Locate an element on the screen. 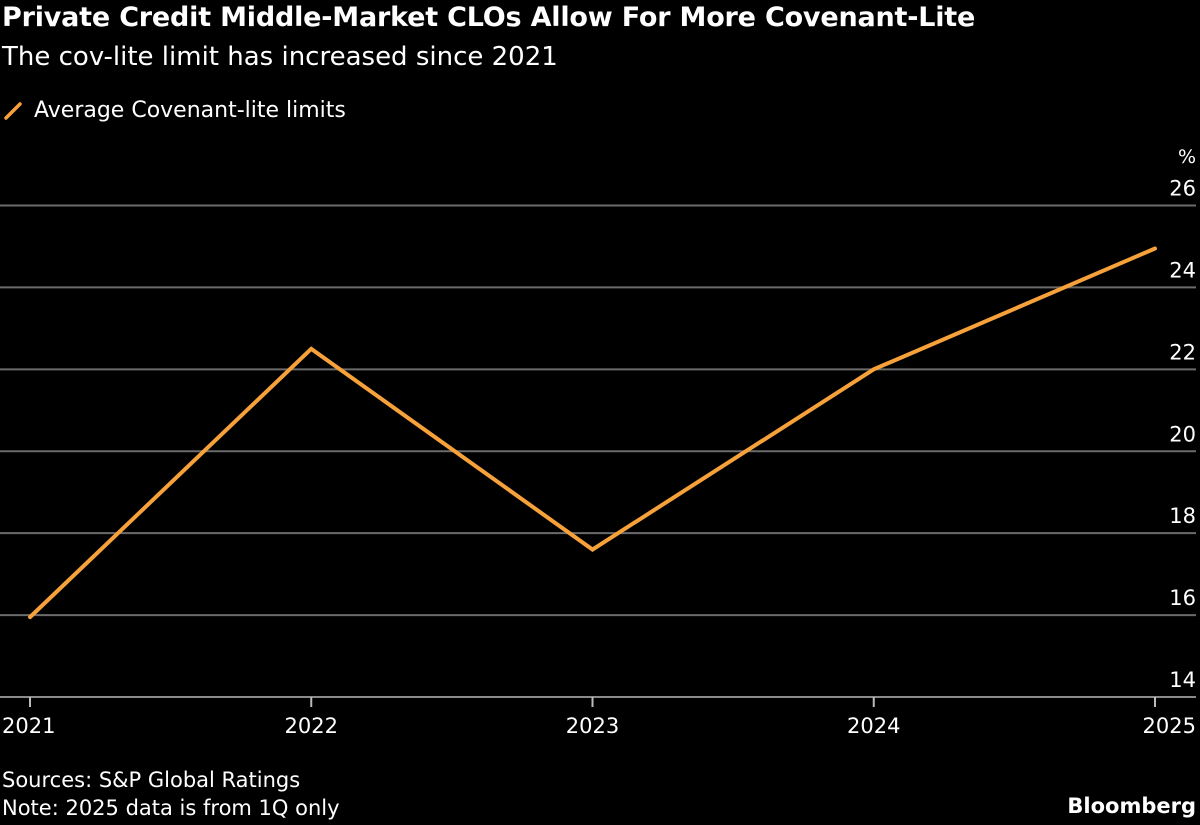 The height and width of the screenshot is (825, 1200). y-tick-label: 18 is located at coordinates (1182, 516).